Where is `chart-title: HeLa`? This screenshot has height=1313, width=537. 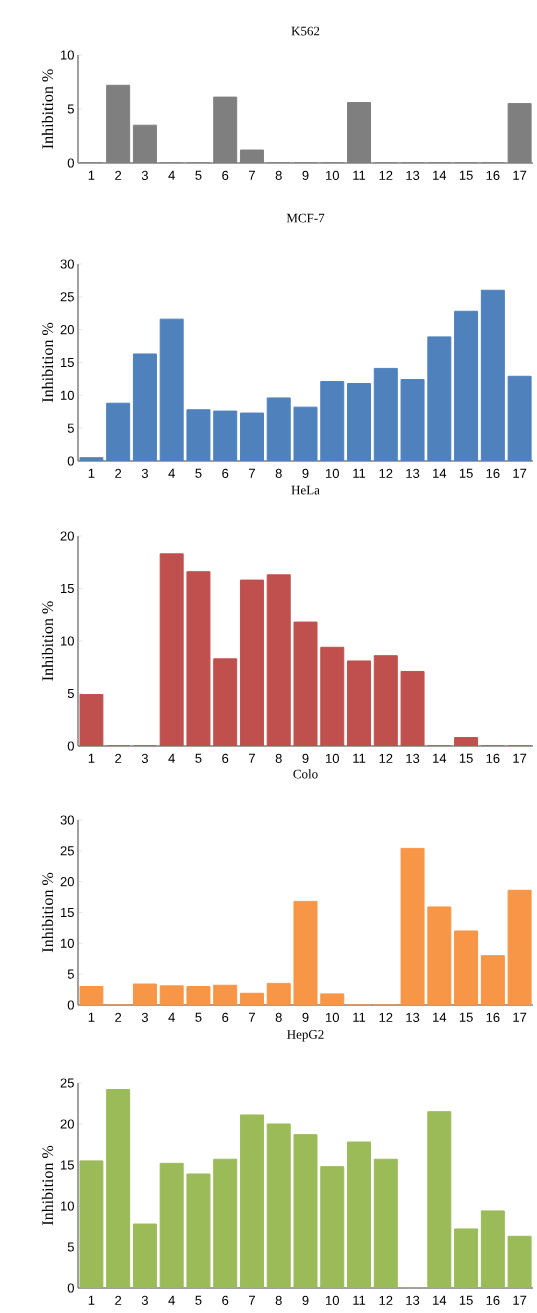 chart-title: HeLa is located at coordinates (305, 490).